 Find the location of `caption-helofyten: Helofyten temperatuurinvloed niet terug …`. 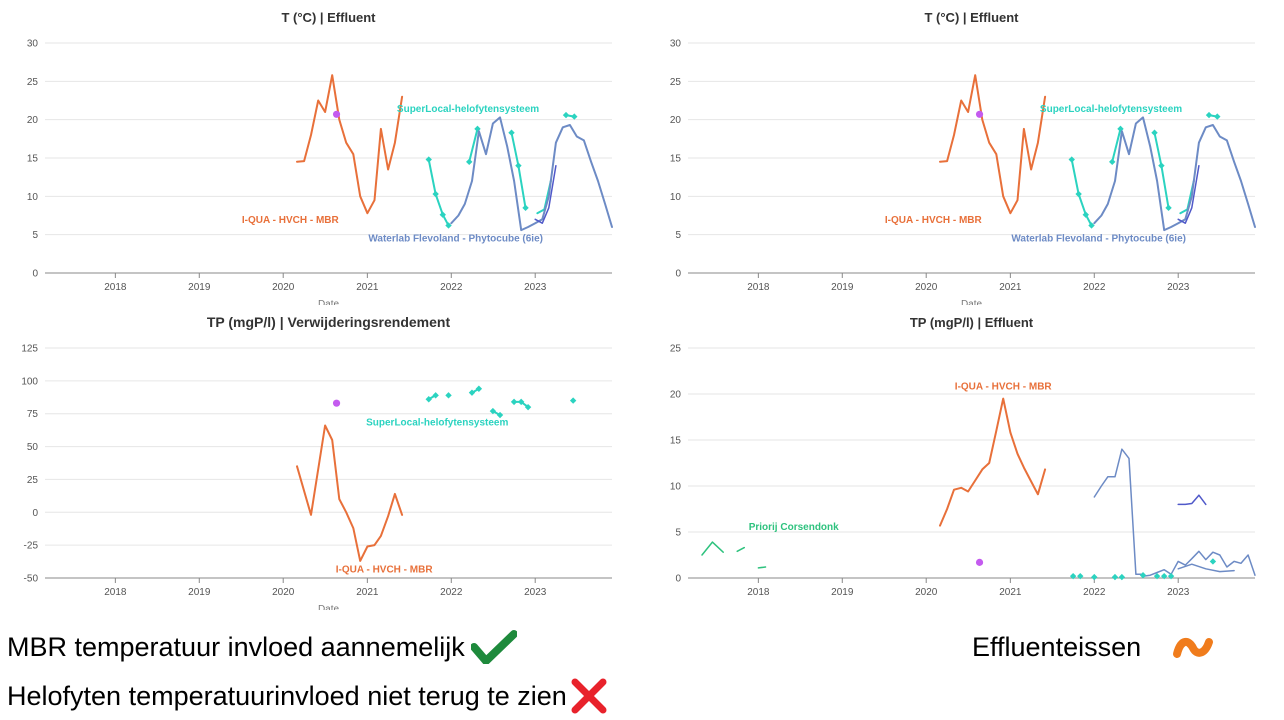

caption-helofyten: Helofyten temperatuurinvloed niet terug … is located at coordinates (308, 696).